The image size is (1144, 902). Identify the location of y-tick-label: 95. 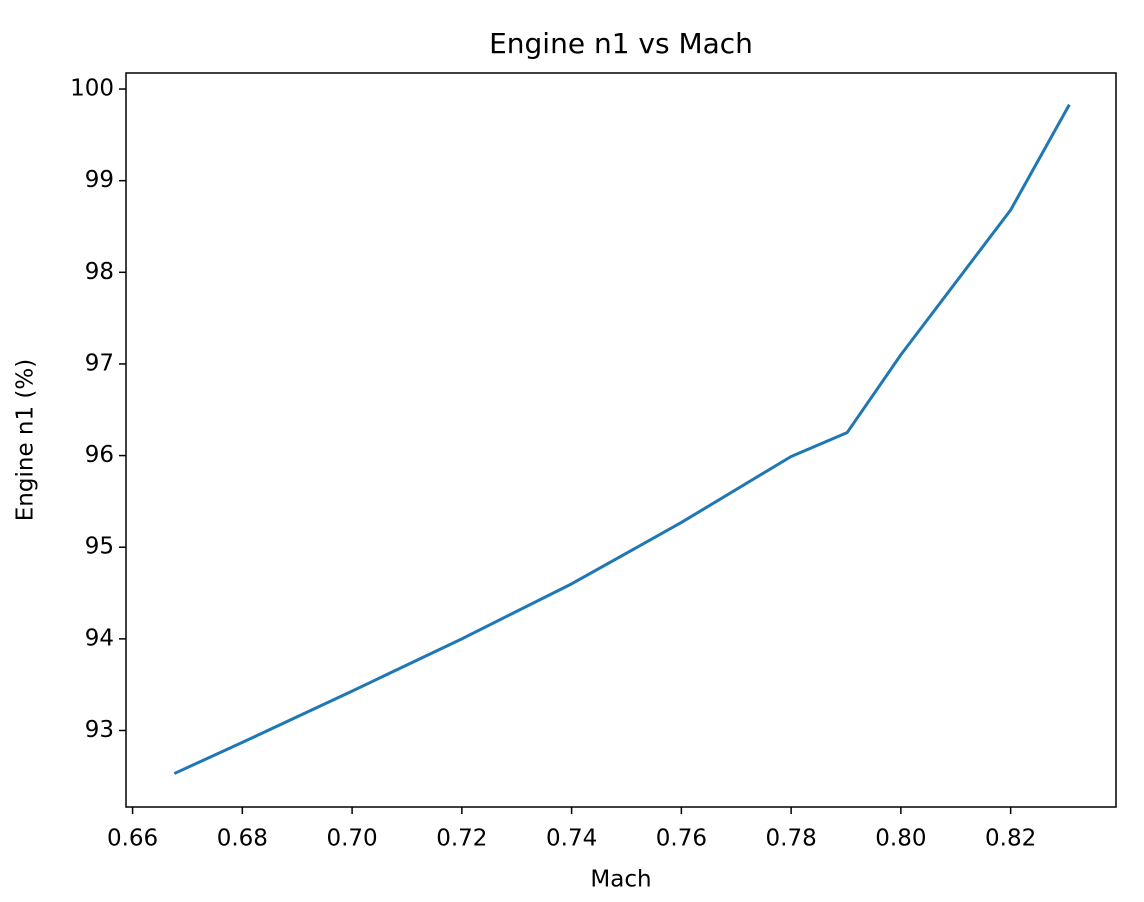
(99, 547).